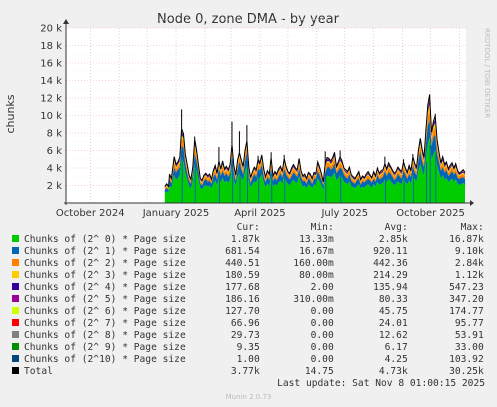 The image size is (497, 407). I want to click on legend-cur-value: 127.70, so click(242, 311).